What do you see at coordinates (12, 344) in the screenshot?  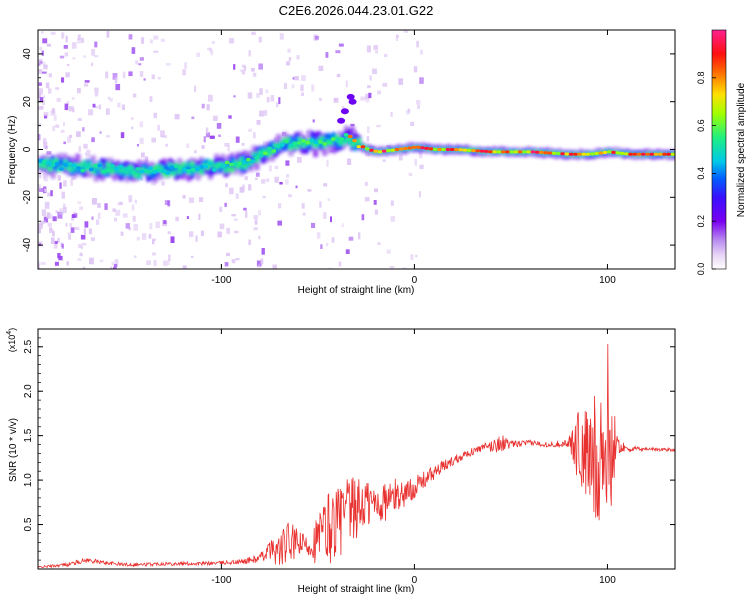 I see `snr-multiplier-base: (x10` at bounding box center [12, 344].